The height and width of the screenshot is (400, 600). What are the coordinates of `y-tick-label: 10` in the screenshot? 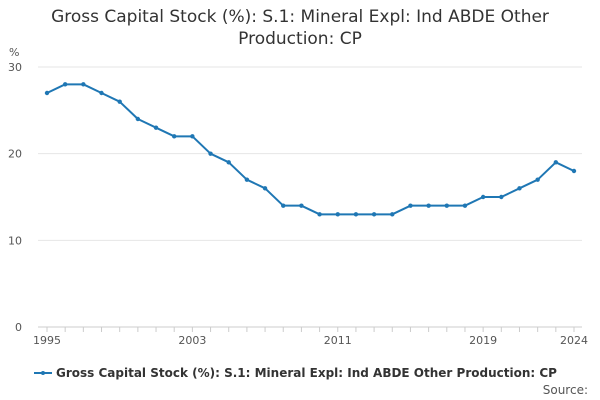 It's located at (15, 240).